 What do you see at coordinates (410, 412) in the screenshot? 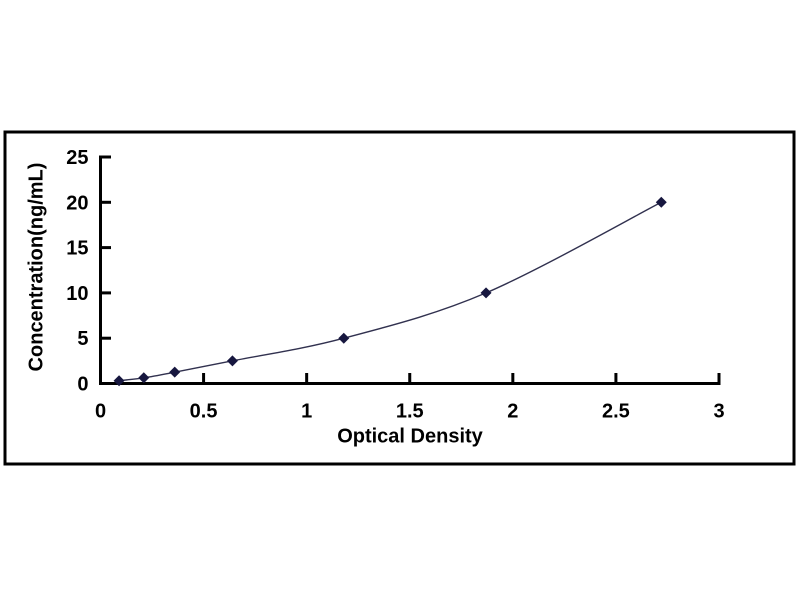
I see `x-tick-label: 1.5` at bounding box center [410, 412].